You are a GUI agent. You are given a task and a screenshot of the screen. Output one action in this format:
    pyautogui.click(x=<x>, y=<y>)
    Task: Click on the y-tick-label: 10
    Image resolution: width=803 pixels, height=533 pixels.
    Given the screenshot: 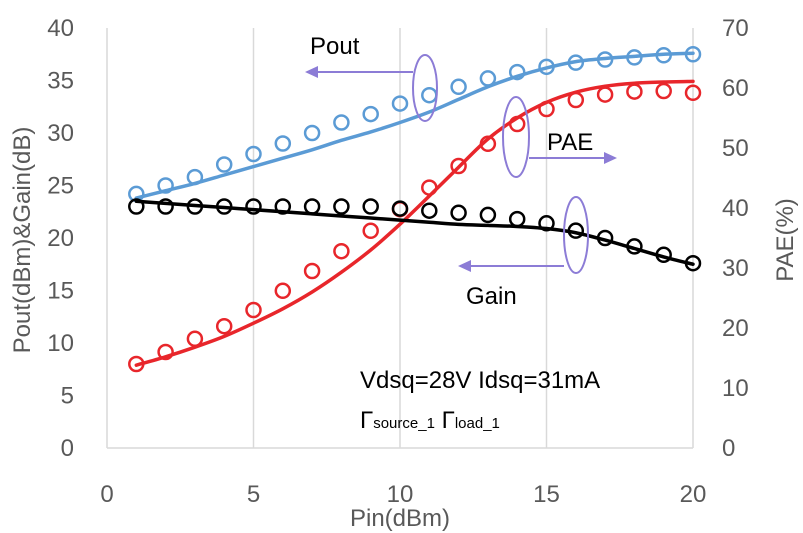 What is the action you would take?
    pyautogui.click(x=60, y=343)
    